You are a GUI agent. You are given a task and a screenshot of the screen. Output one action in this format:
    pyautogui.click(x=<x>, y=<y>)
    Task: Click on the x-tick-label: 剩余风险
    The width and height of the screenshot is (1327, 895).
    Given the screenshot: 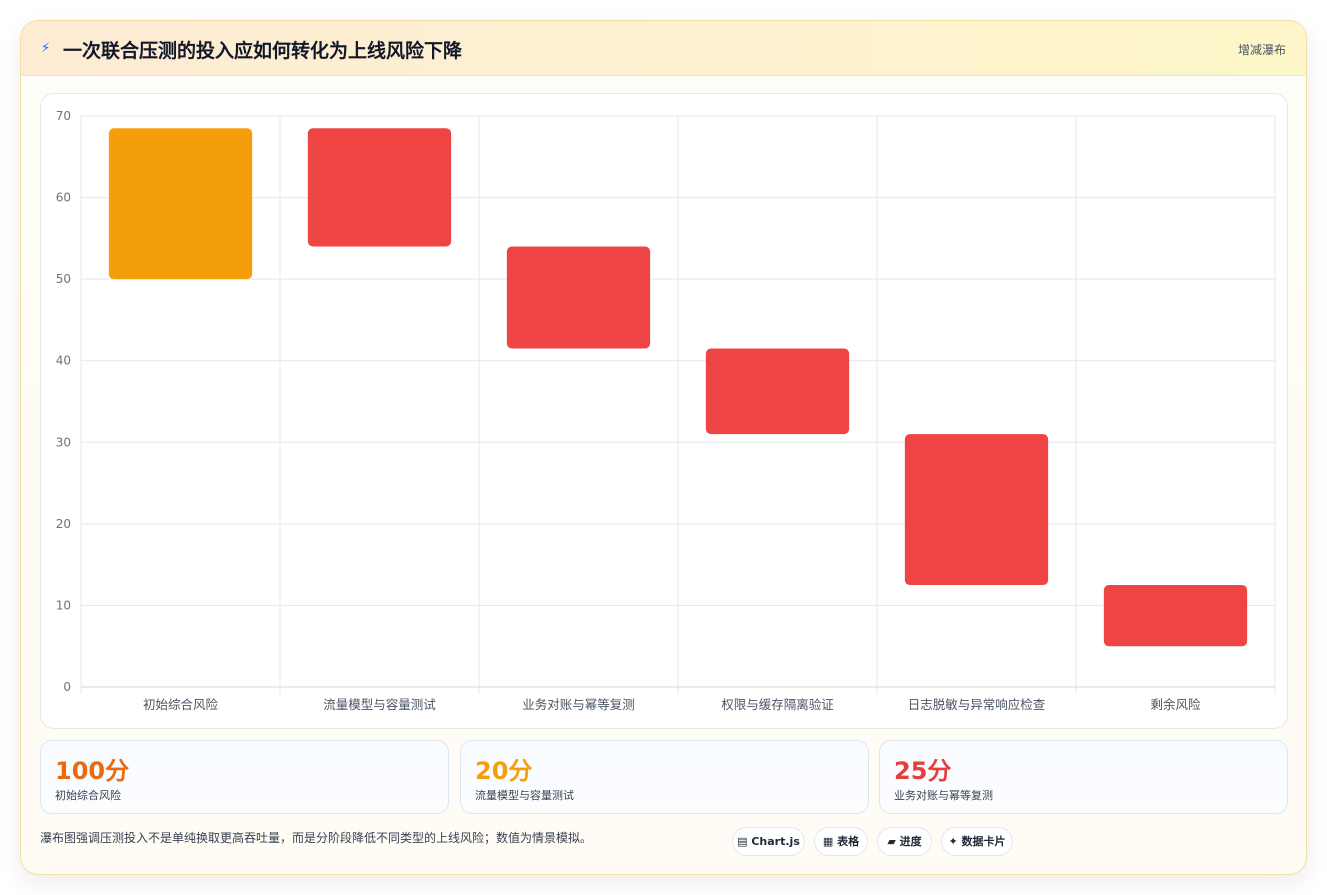 What is the action you would take?
    pyautogui.click(x=1175, y=704)
    